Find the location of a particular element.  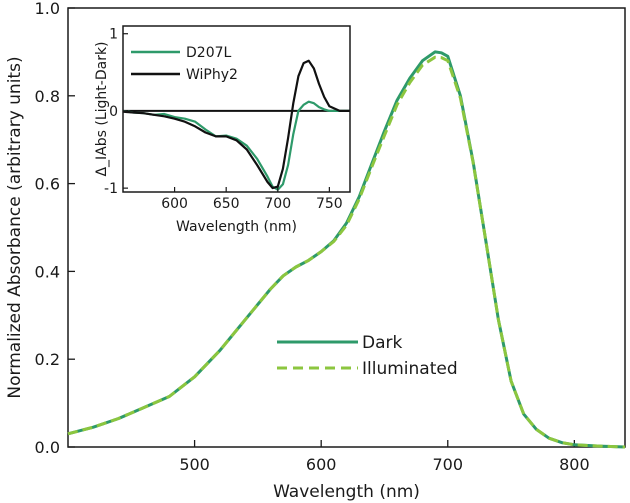

main-x-ticks: 500 600 700 800 is located at coordinates (384, 457).